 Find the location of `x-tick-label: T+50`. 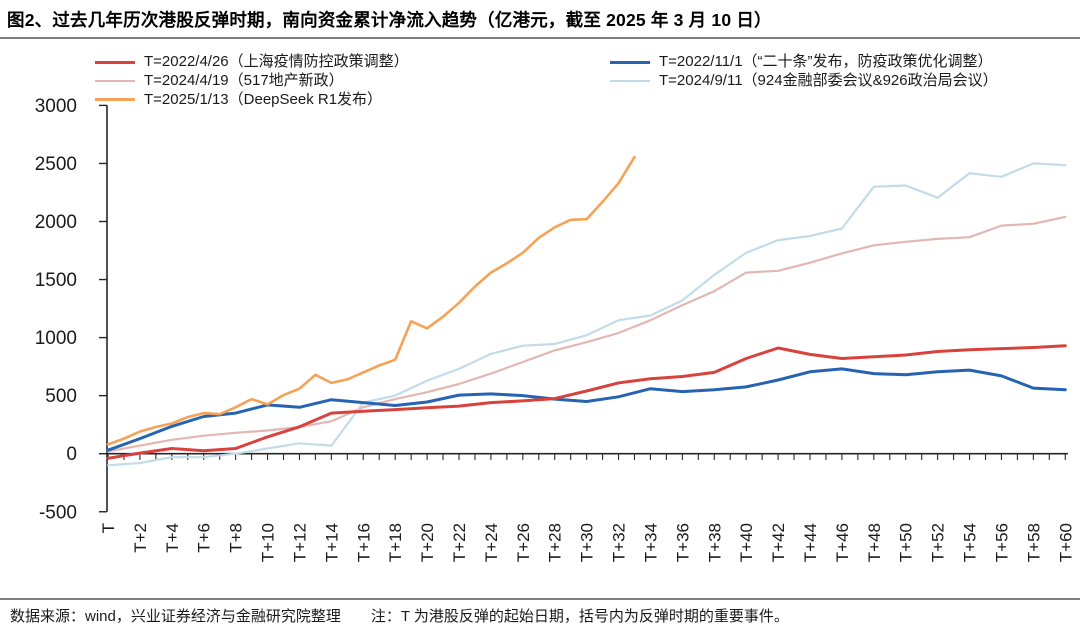

x-tick-label: T+50 is located at coordinates (906, 542).